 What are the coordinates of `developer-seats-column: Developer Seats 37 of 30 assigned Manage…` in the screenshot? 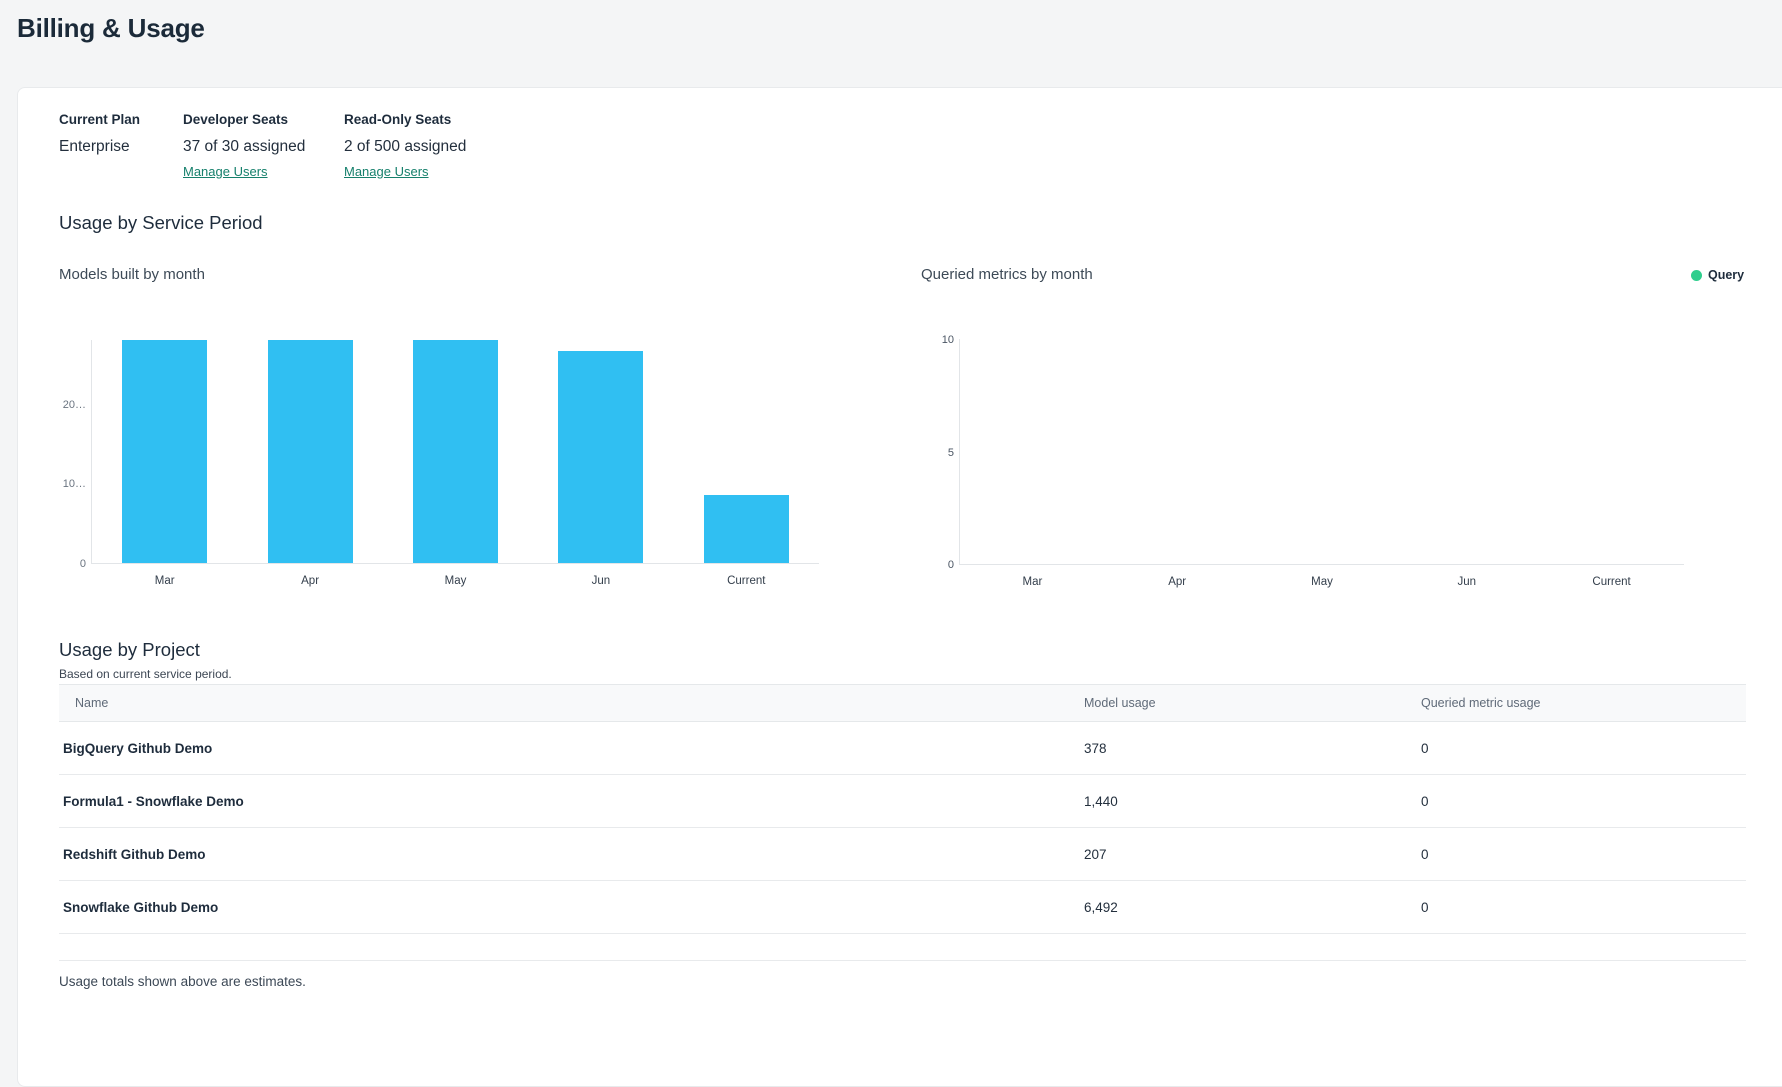 It's located at (244, 146).